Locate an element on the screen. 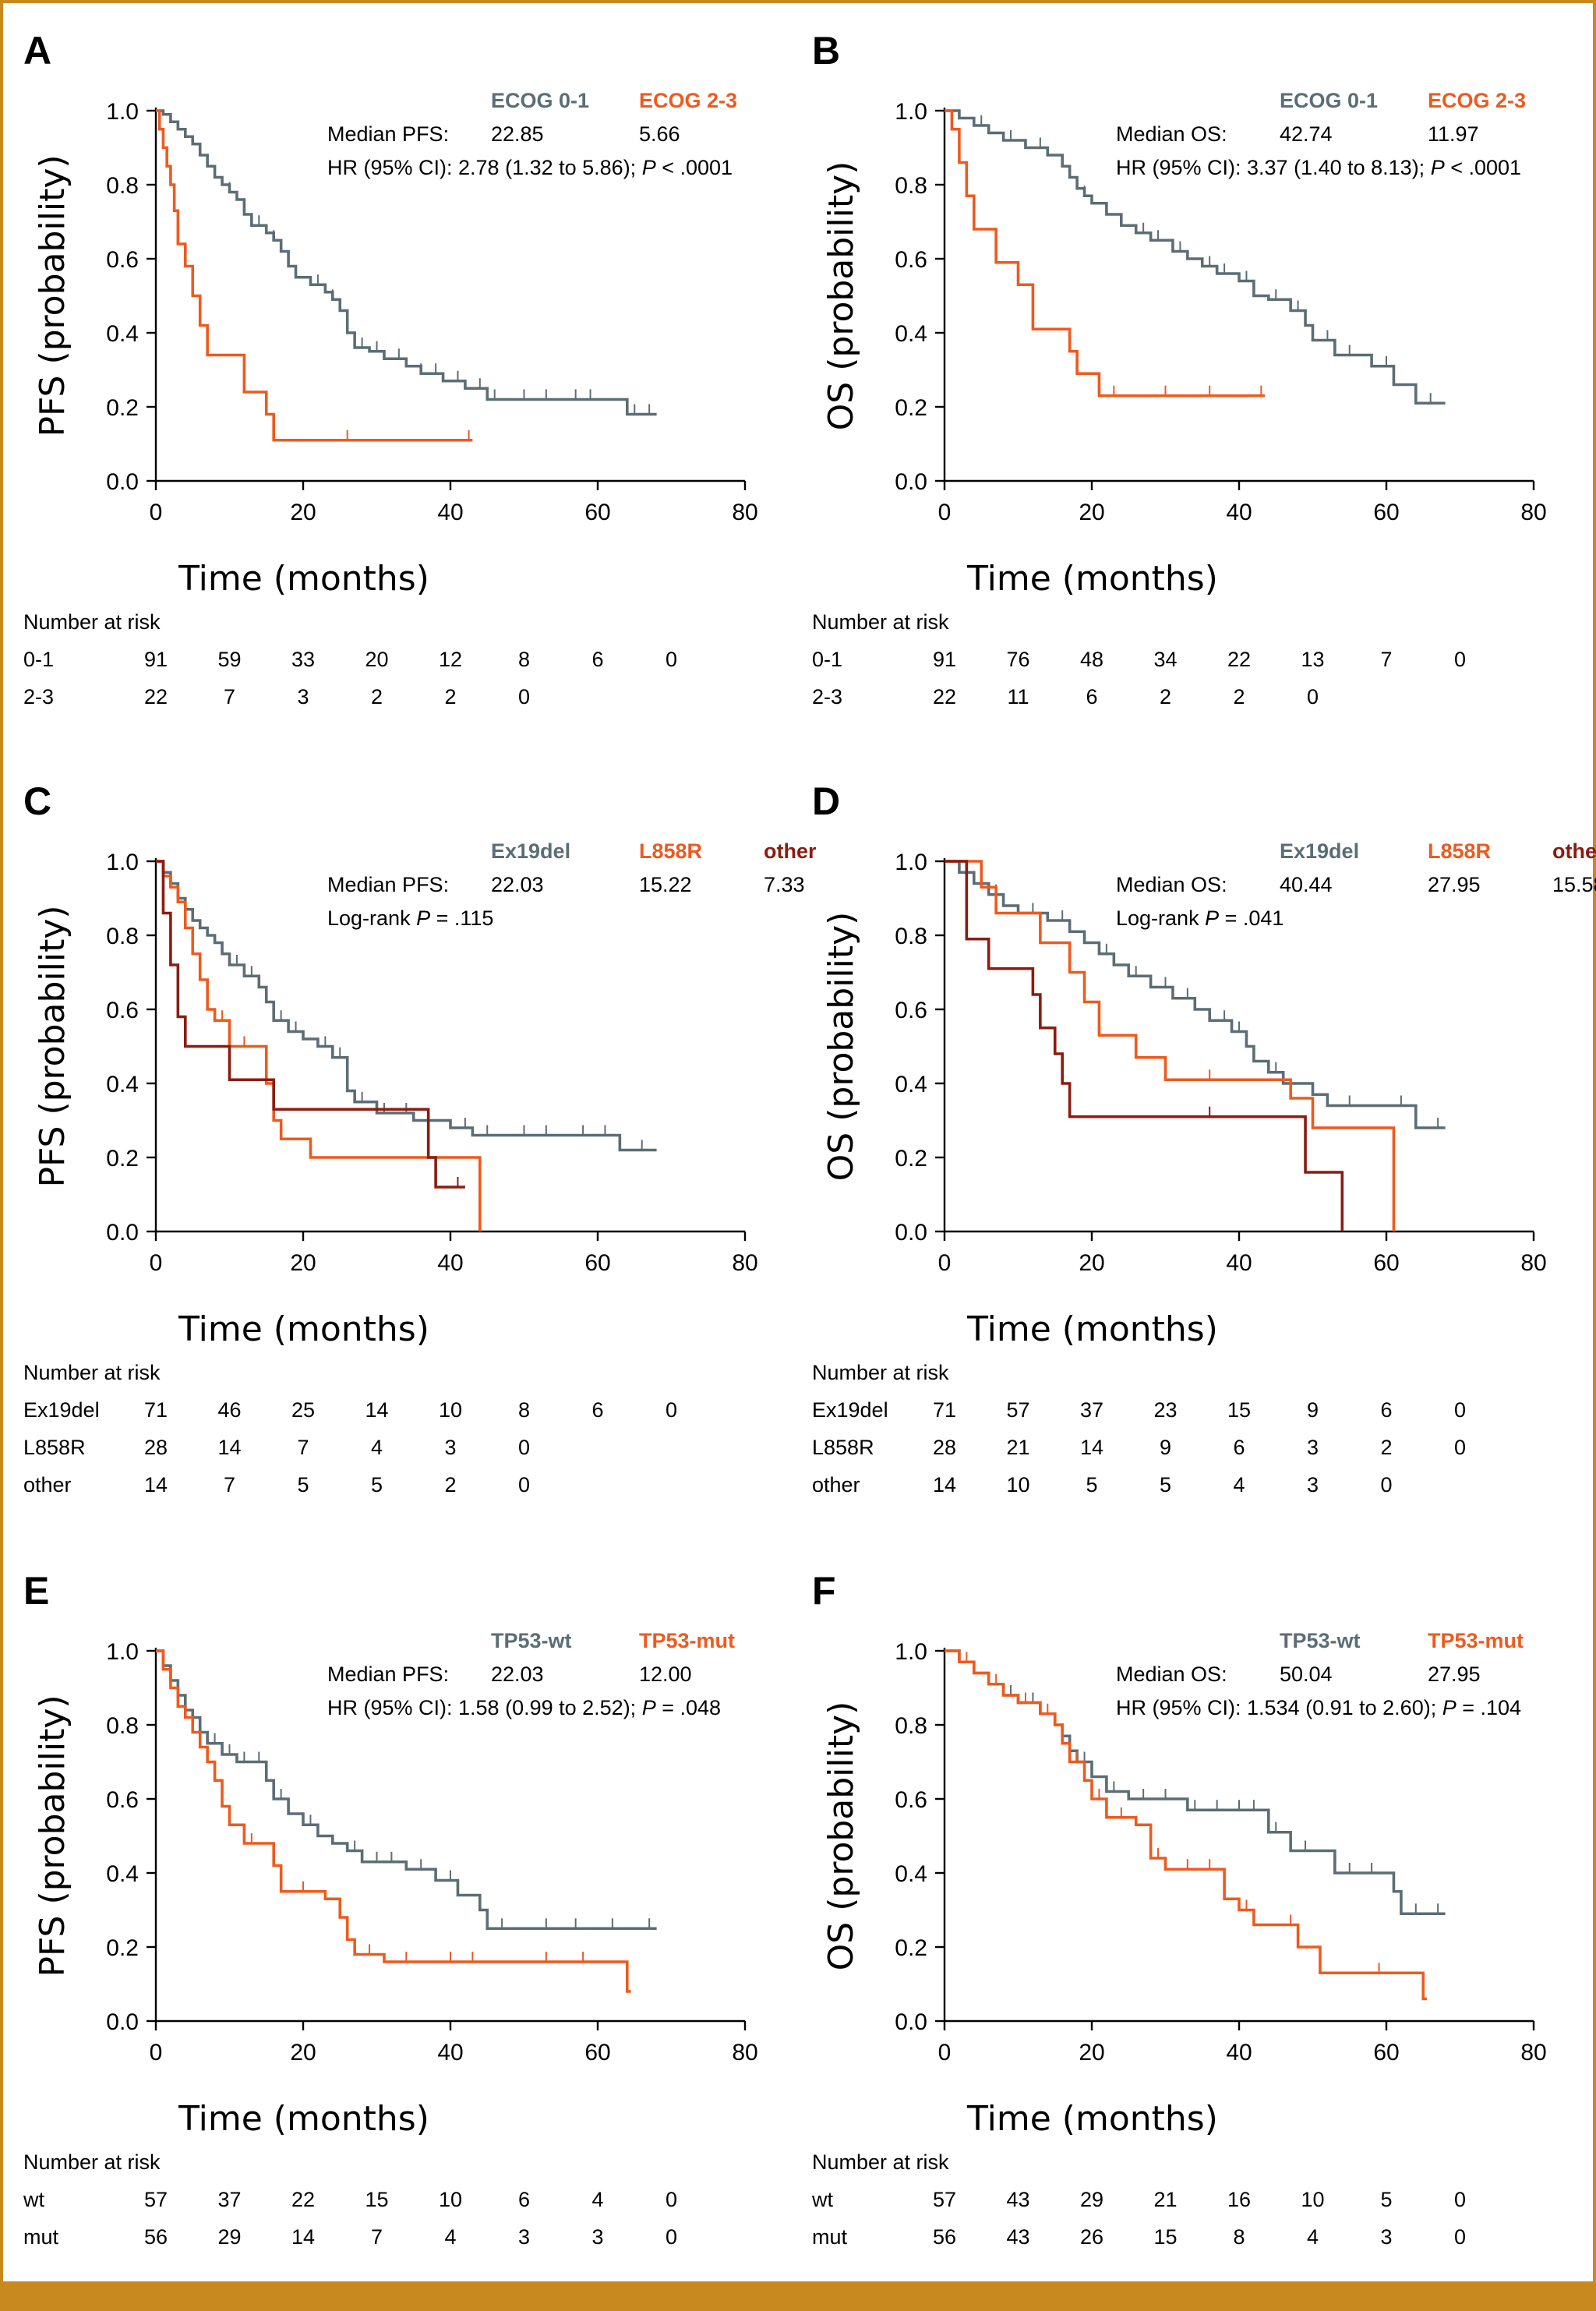 The height and width of the screenshot is (2311, 1596). risk-row-label: L858R is located at coordinates (54, 1447).